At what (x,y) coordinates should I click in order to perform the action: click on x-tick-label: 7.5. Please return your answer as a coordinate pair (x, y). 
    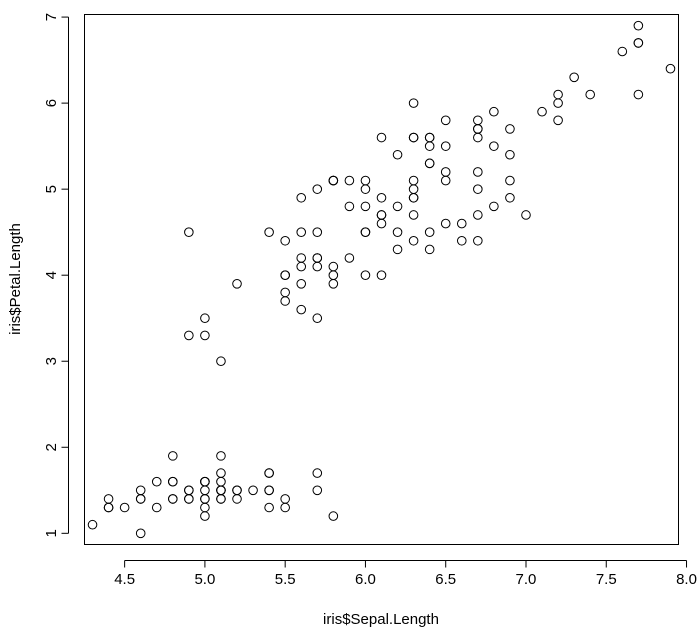
    Looking at the image, I should click on (606, 579).